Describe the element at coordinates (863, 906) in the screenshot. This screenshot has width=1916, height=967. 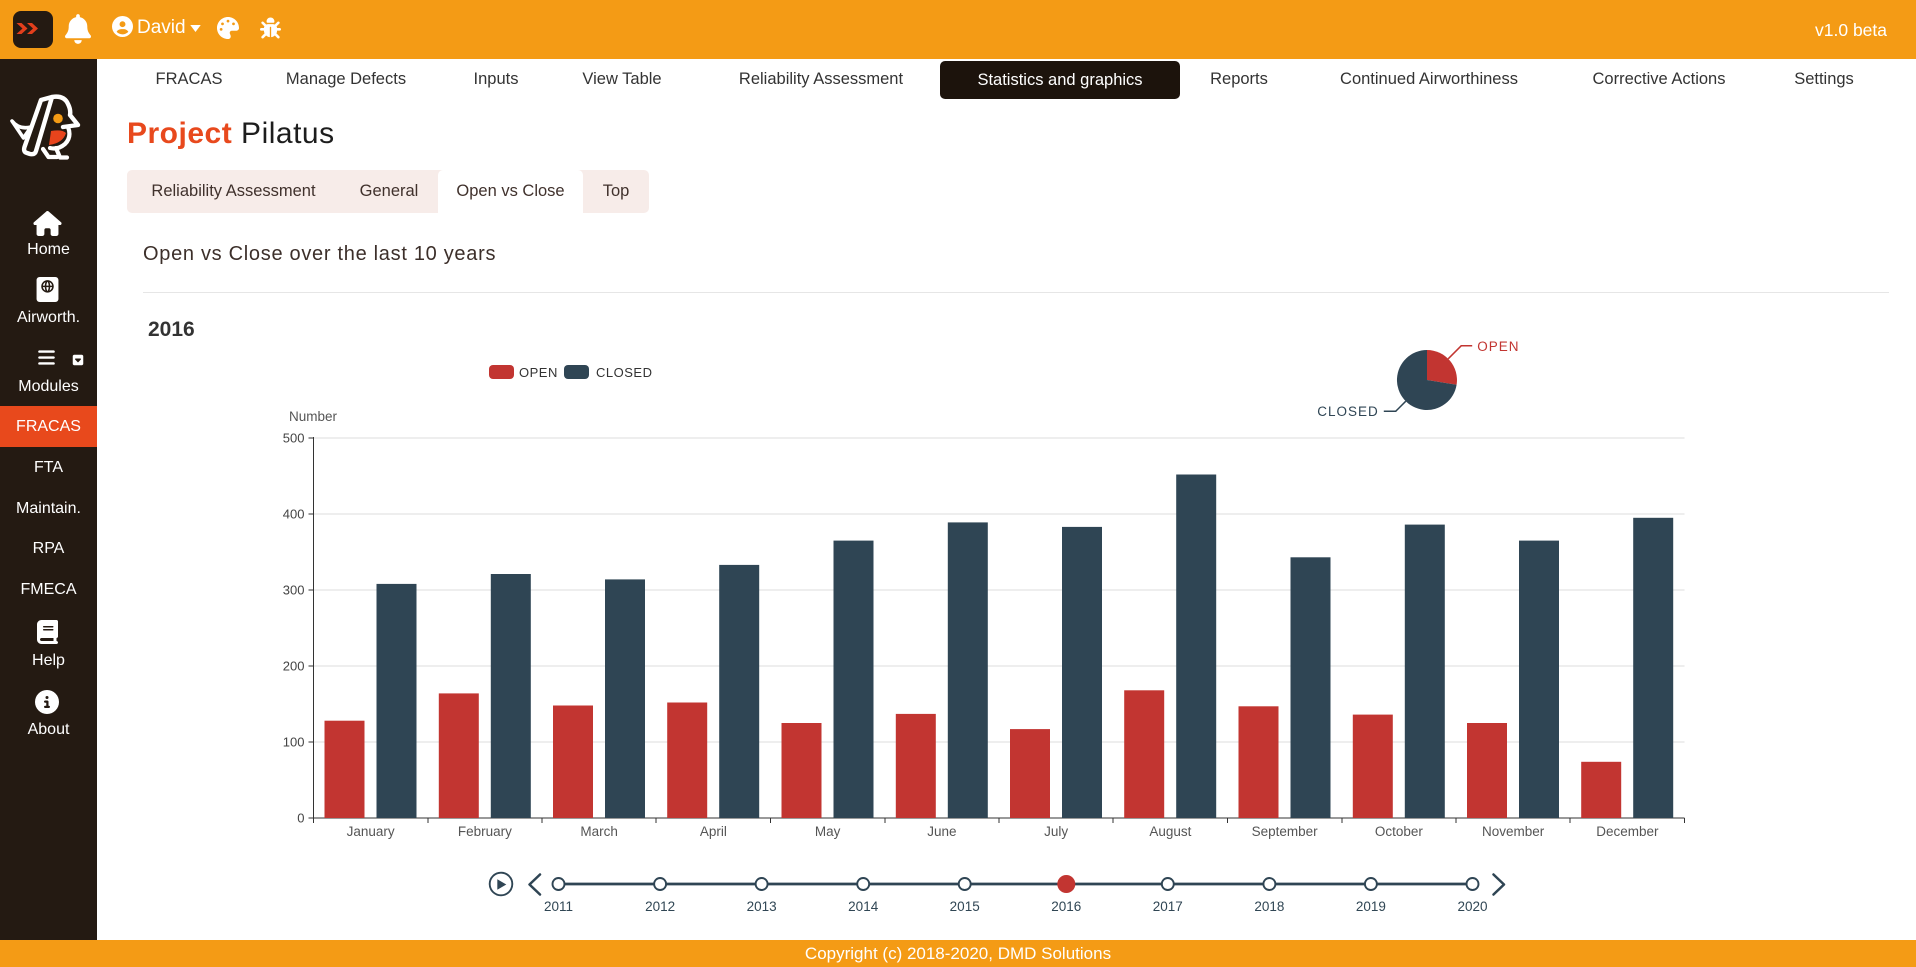
I see `svg-text: 2014` at that location.